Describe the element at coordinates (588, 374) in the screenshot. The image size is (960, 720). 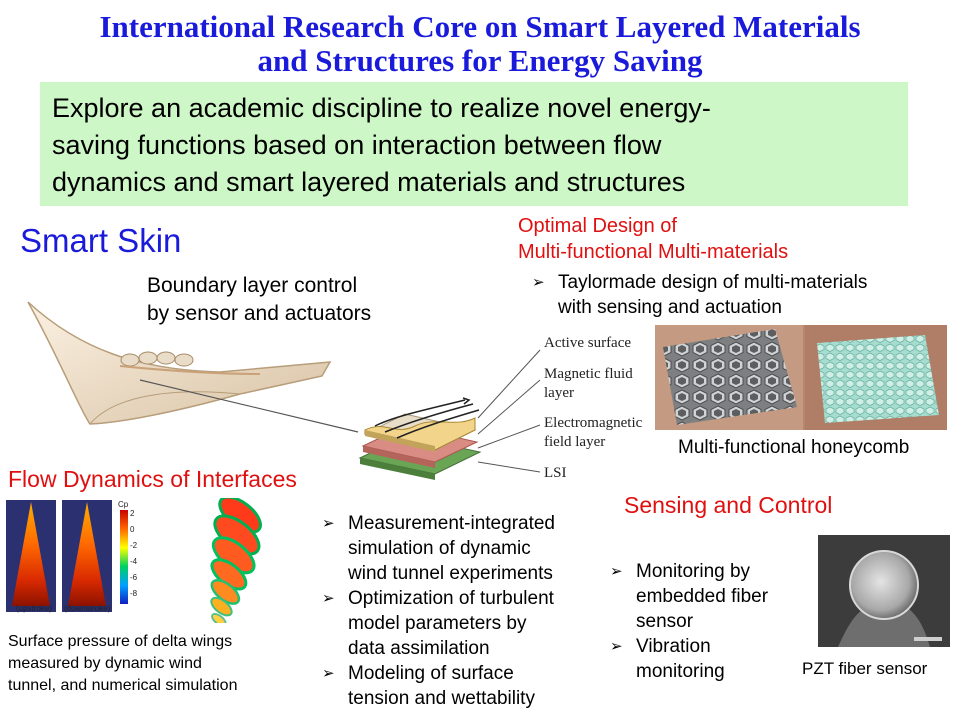
I see `layer-label-magnetic-fluid-line-1: Magnetic fluid` at that location.